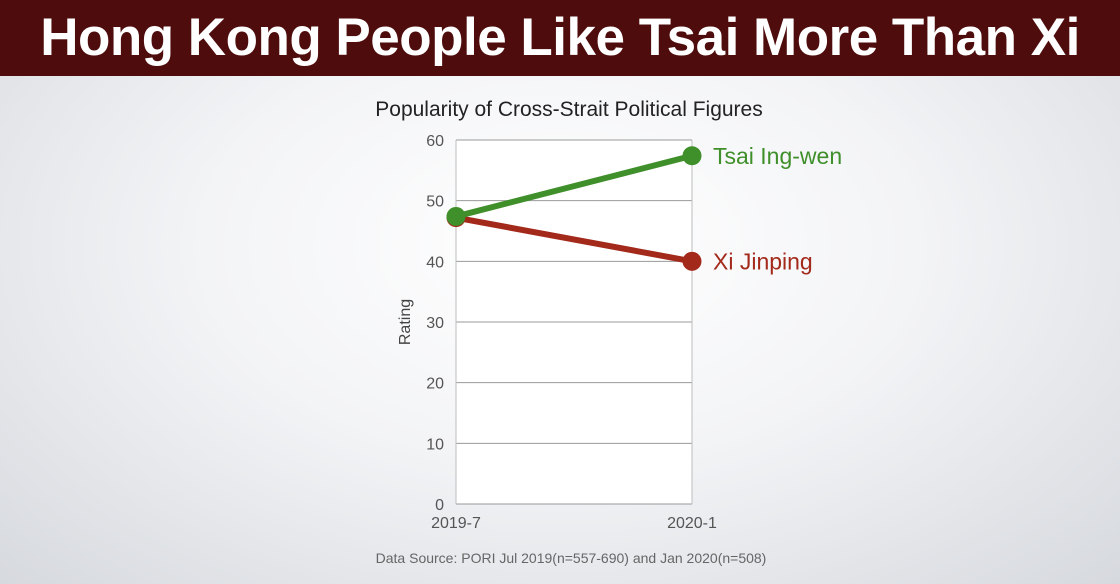 The height and width of the screenshot is (584, 1120). I want to click on x-tick-label: 2019-7, so click(456, 523).